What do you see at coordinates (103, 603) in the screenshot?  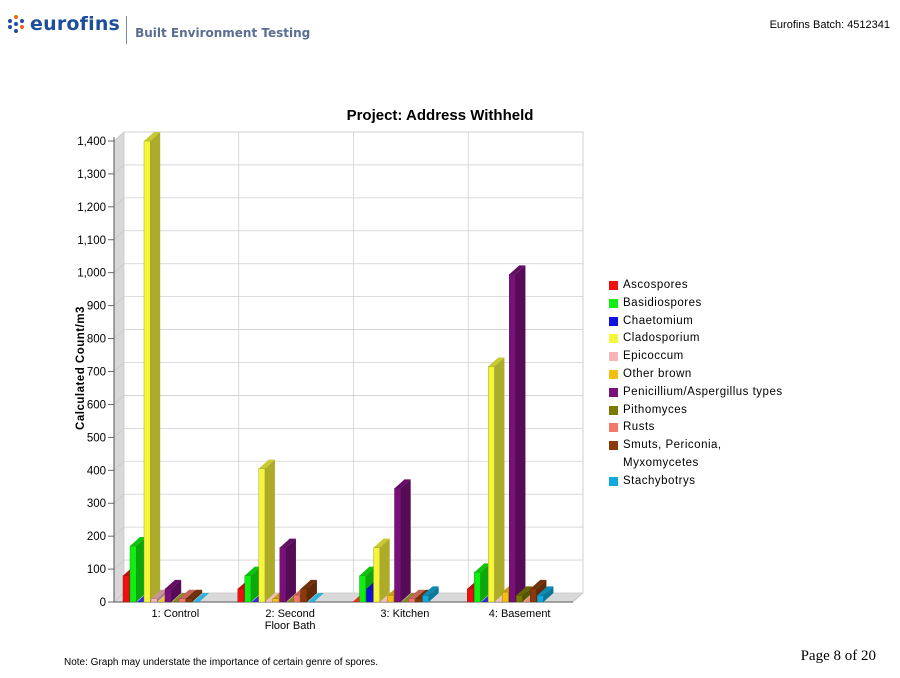 I see `y-tick-label: 0` at bounding box center [103, 603].